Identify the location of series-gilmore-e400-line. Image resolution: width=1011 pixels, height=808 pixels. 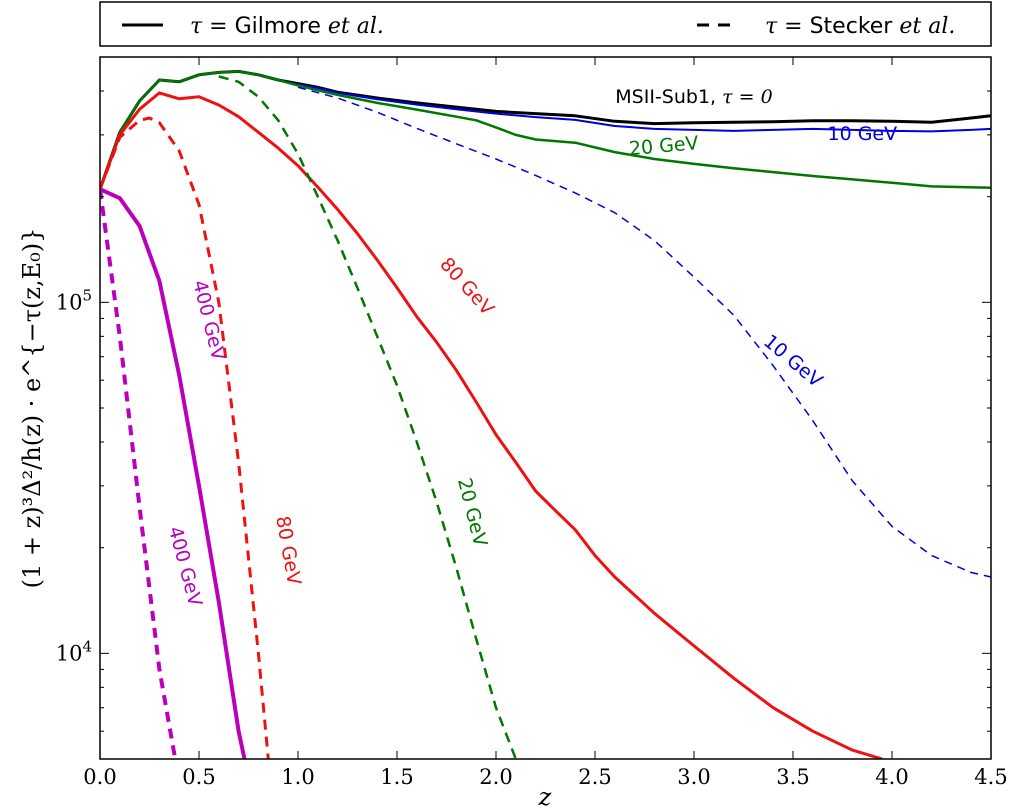
(173, 473).